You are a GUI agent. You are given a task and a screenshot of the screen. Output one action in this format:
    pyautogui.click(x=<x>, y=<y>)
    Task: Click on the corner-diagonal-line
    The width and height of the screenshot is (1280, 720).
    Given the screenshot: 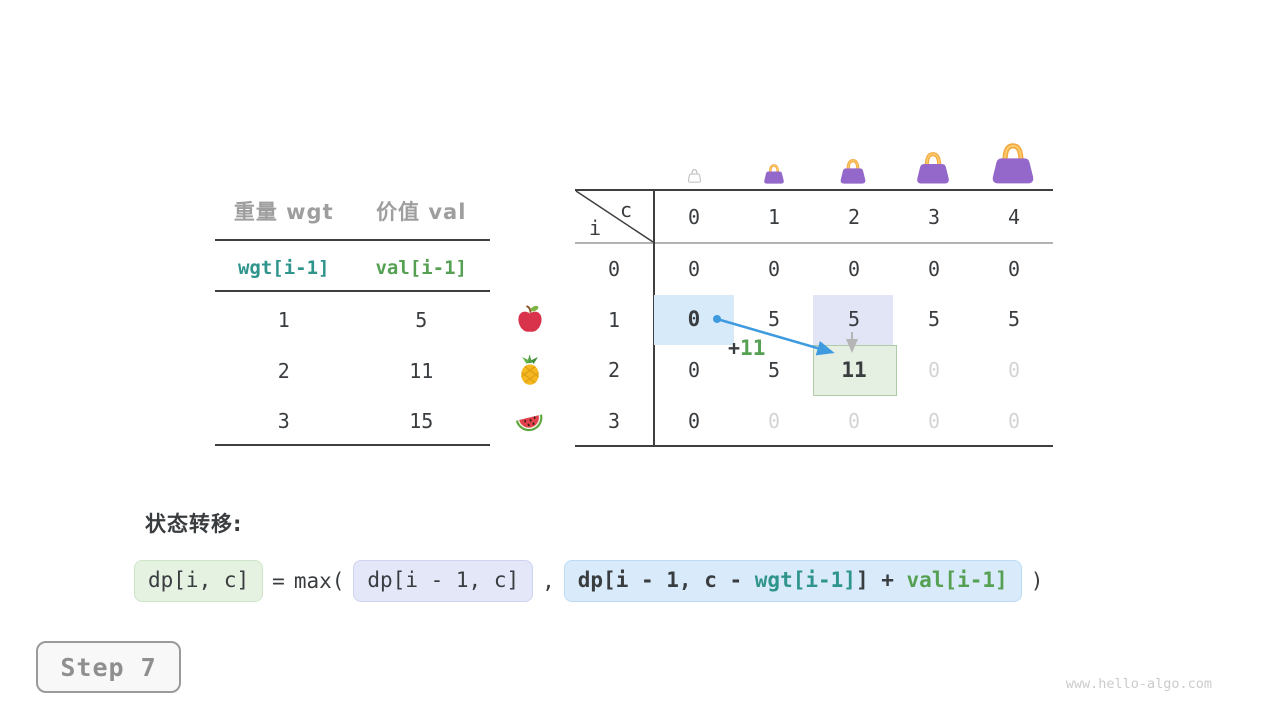 What is the action you would take?
    pyautogui.click(x=614, y=216)
    